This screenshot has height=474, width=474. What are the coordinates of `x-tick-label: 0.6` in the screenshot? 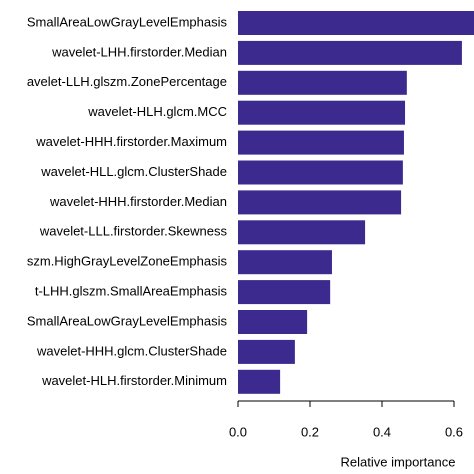 It's located at (454, 431).